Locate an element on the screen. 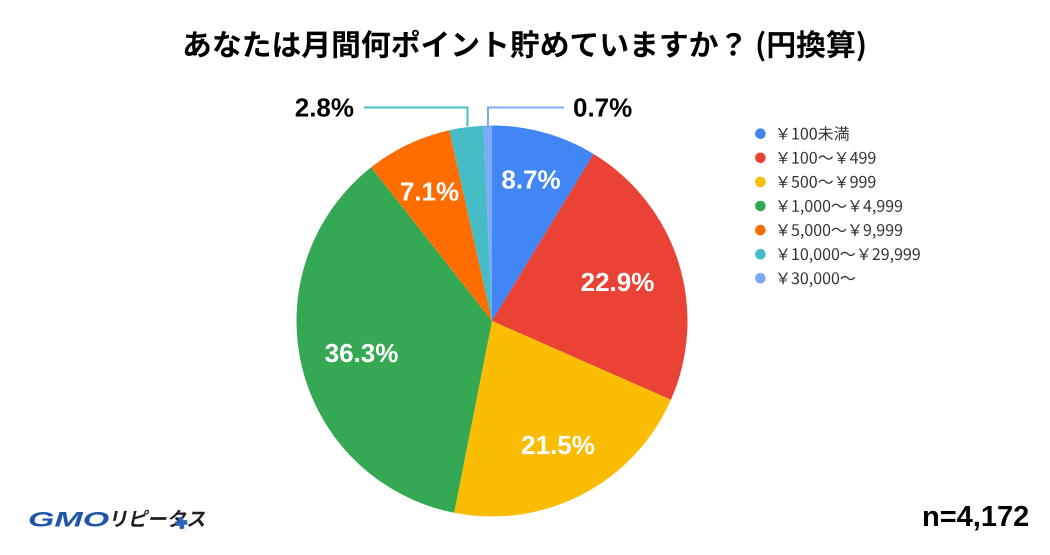 This screenshot has height=555, width=1050. svg-text: 7.1% is located at coordinates (429, 192).